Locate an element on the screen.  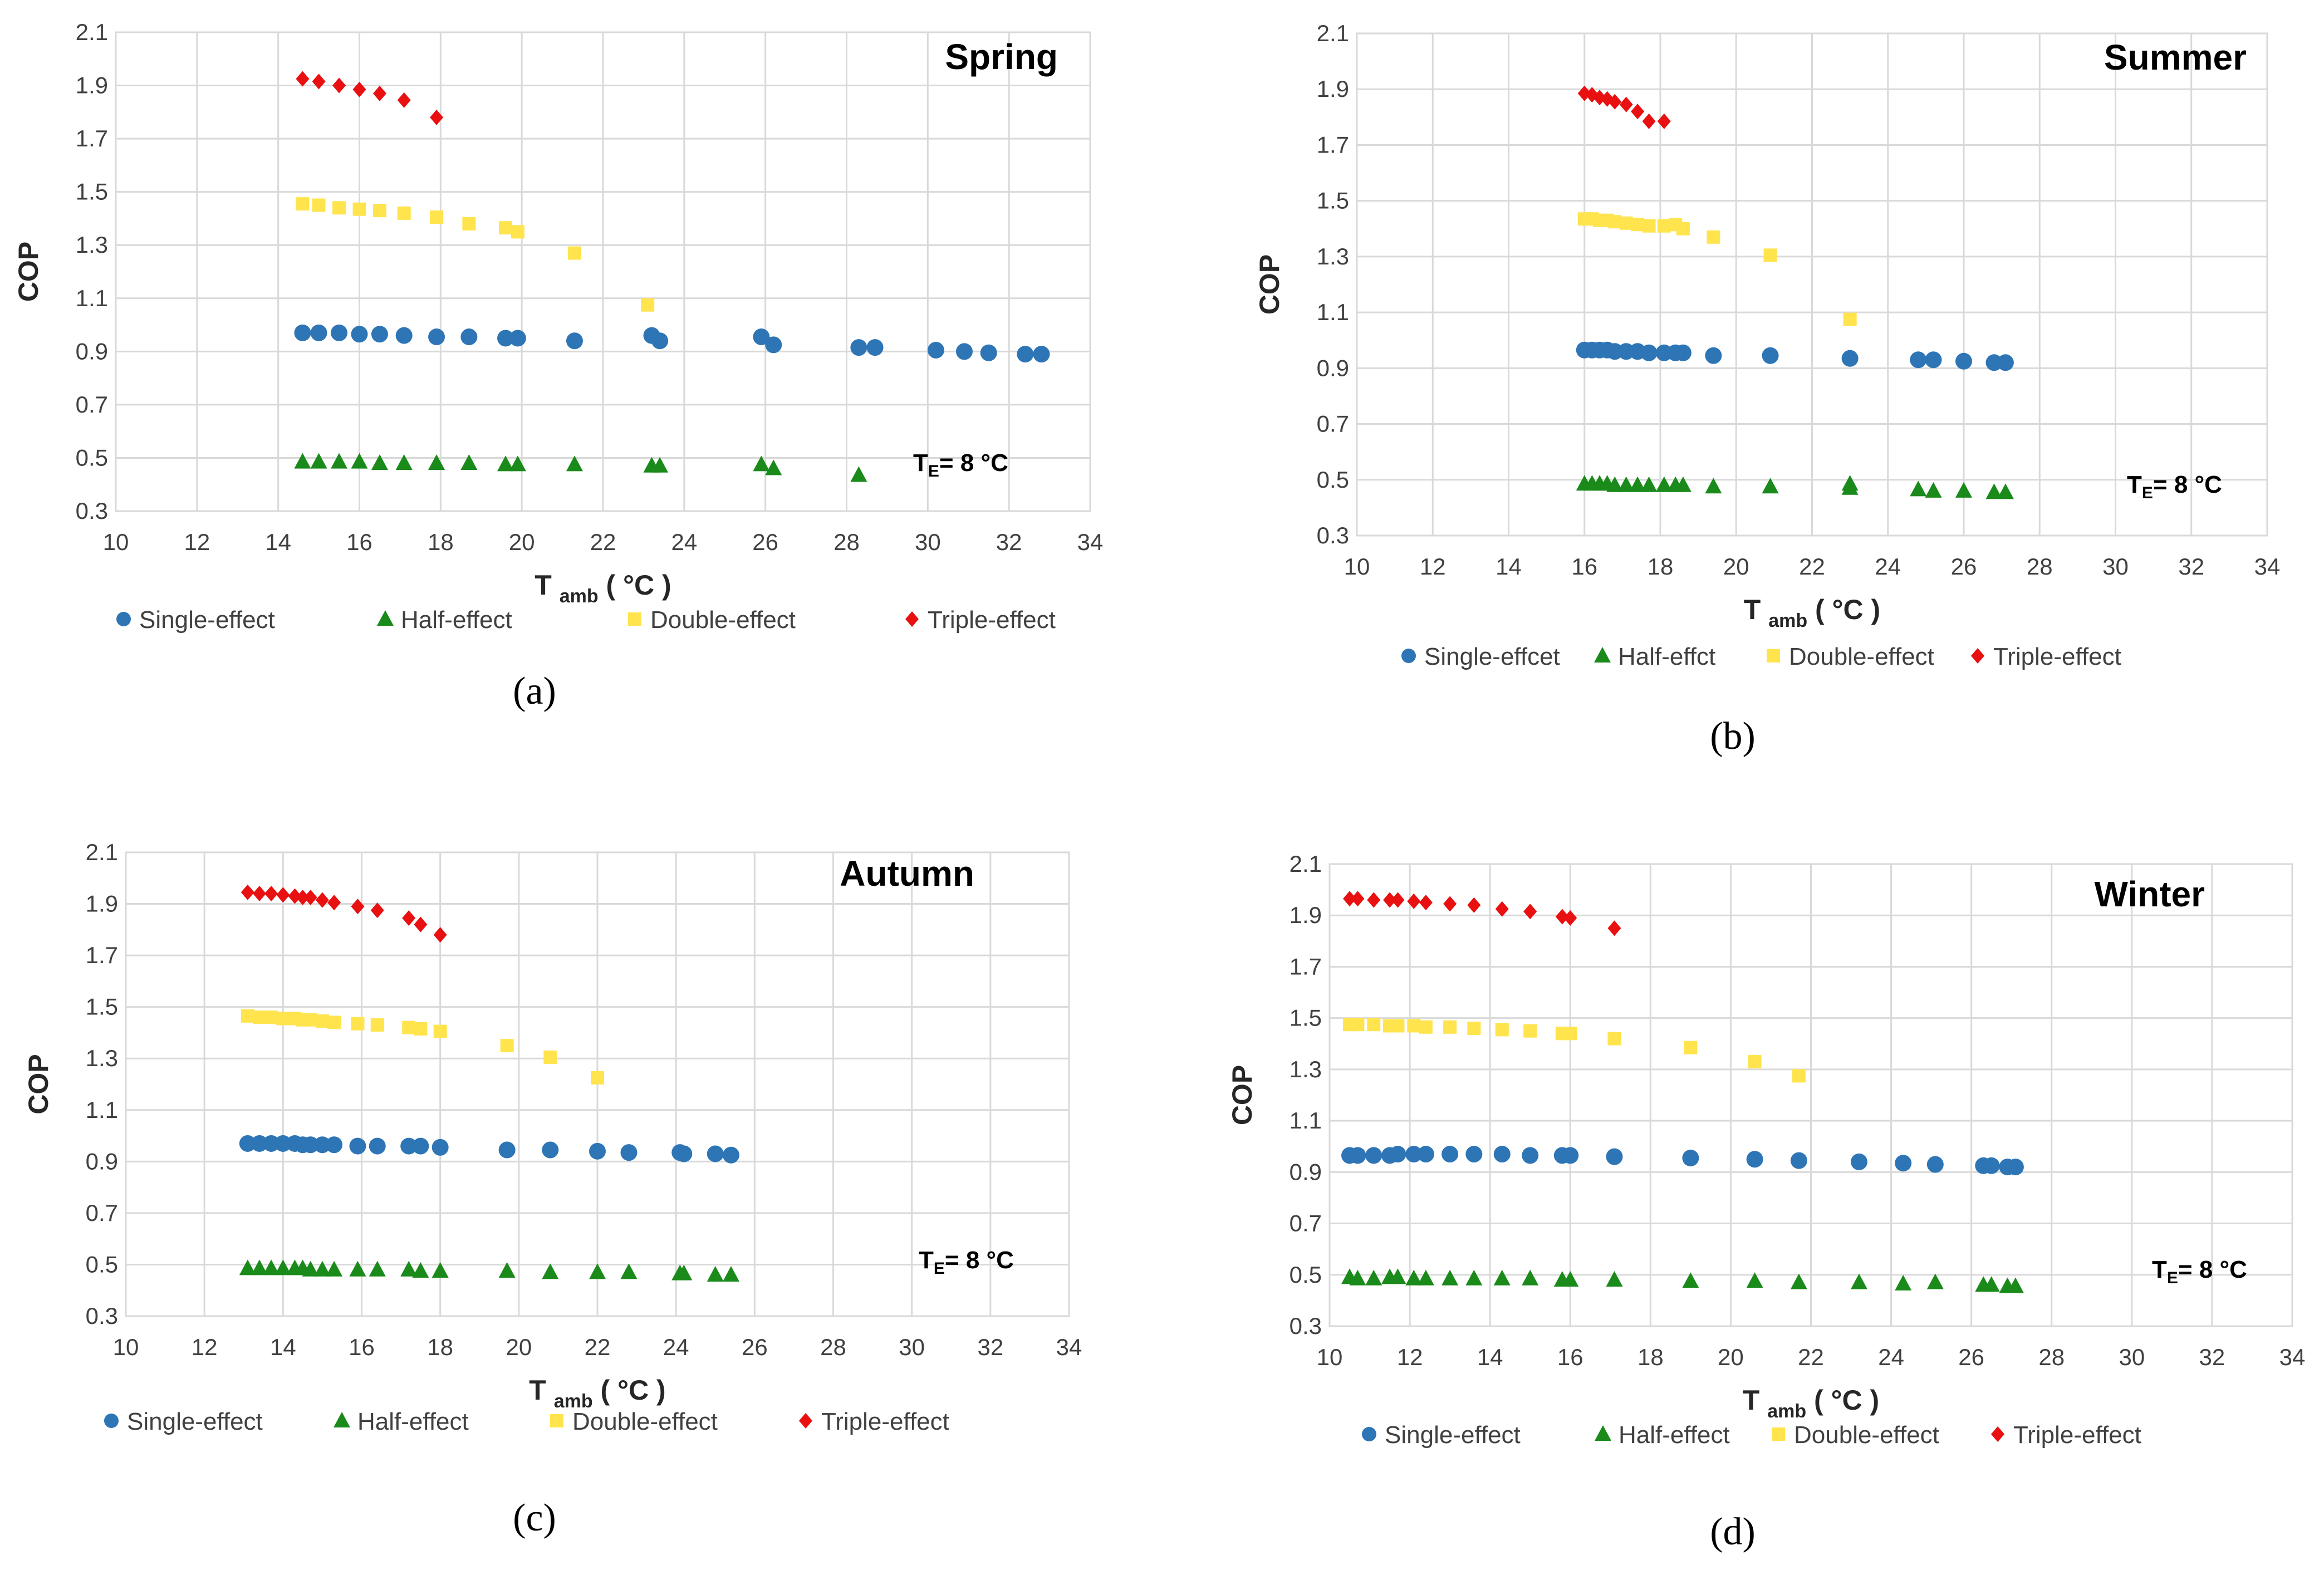
panel-label: (b) is located at coordinates (1733, 736).